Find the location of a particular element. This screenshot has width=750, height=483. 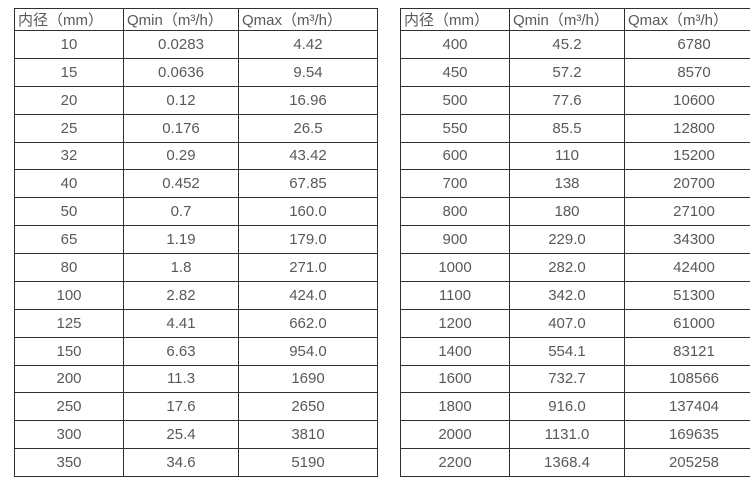

table-row: 100 2.82 424.0 is located at coordinates (196, 295).